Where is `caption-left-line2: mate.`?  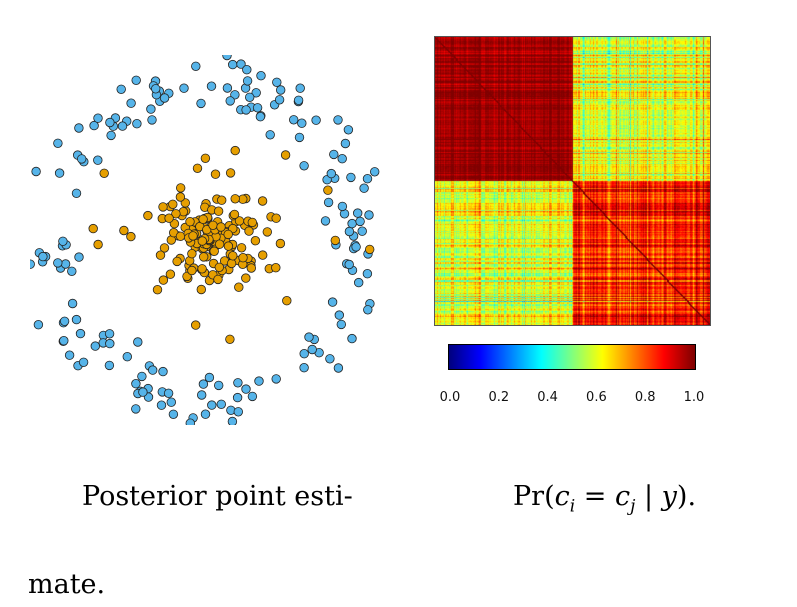 caption-left-line2: mate. is located at coordinates (67, 584).